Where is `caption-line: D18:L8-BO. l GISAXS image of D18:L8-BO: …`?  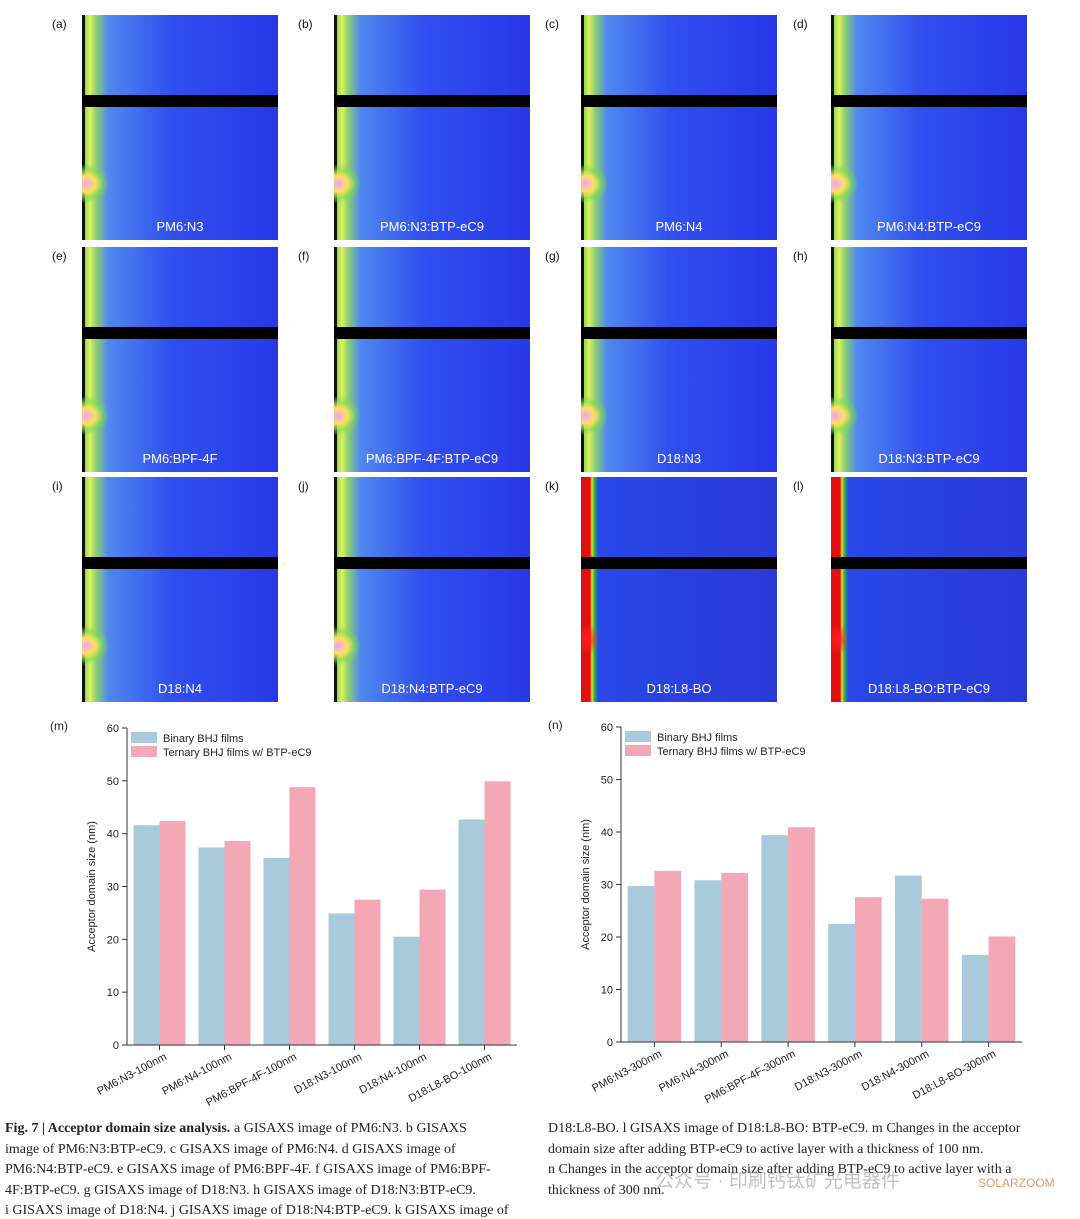
caption-line: D18:L8-BO. l GISAXS image of D18:L8-BO: … is located at coordinates (784, 1128).